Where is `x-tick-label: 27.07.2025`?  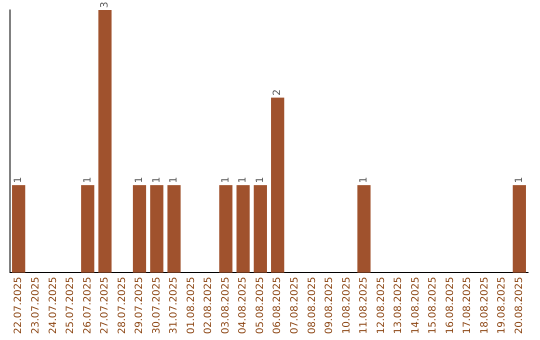 x-tick-label: 27.07.2025 is located at coordinates (105, 305).